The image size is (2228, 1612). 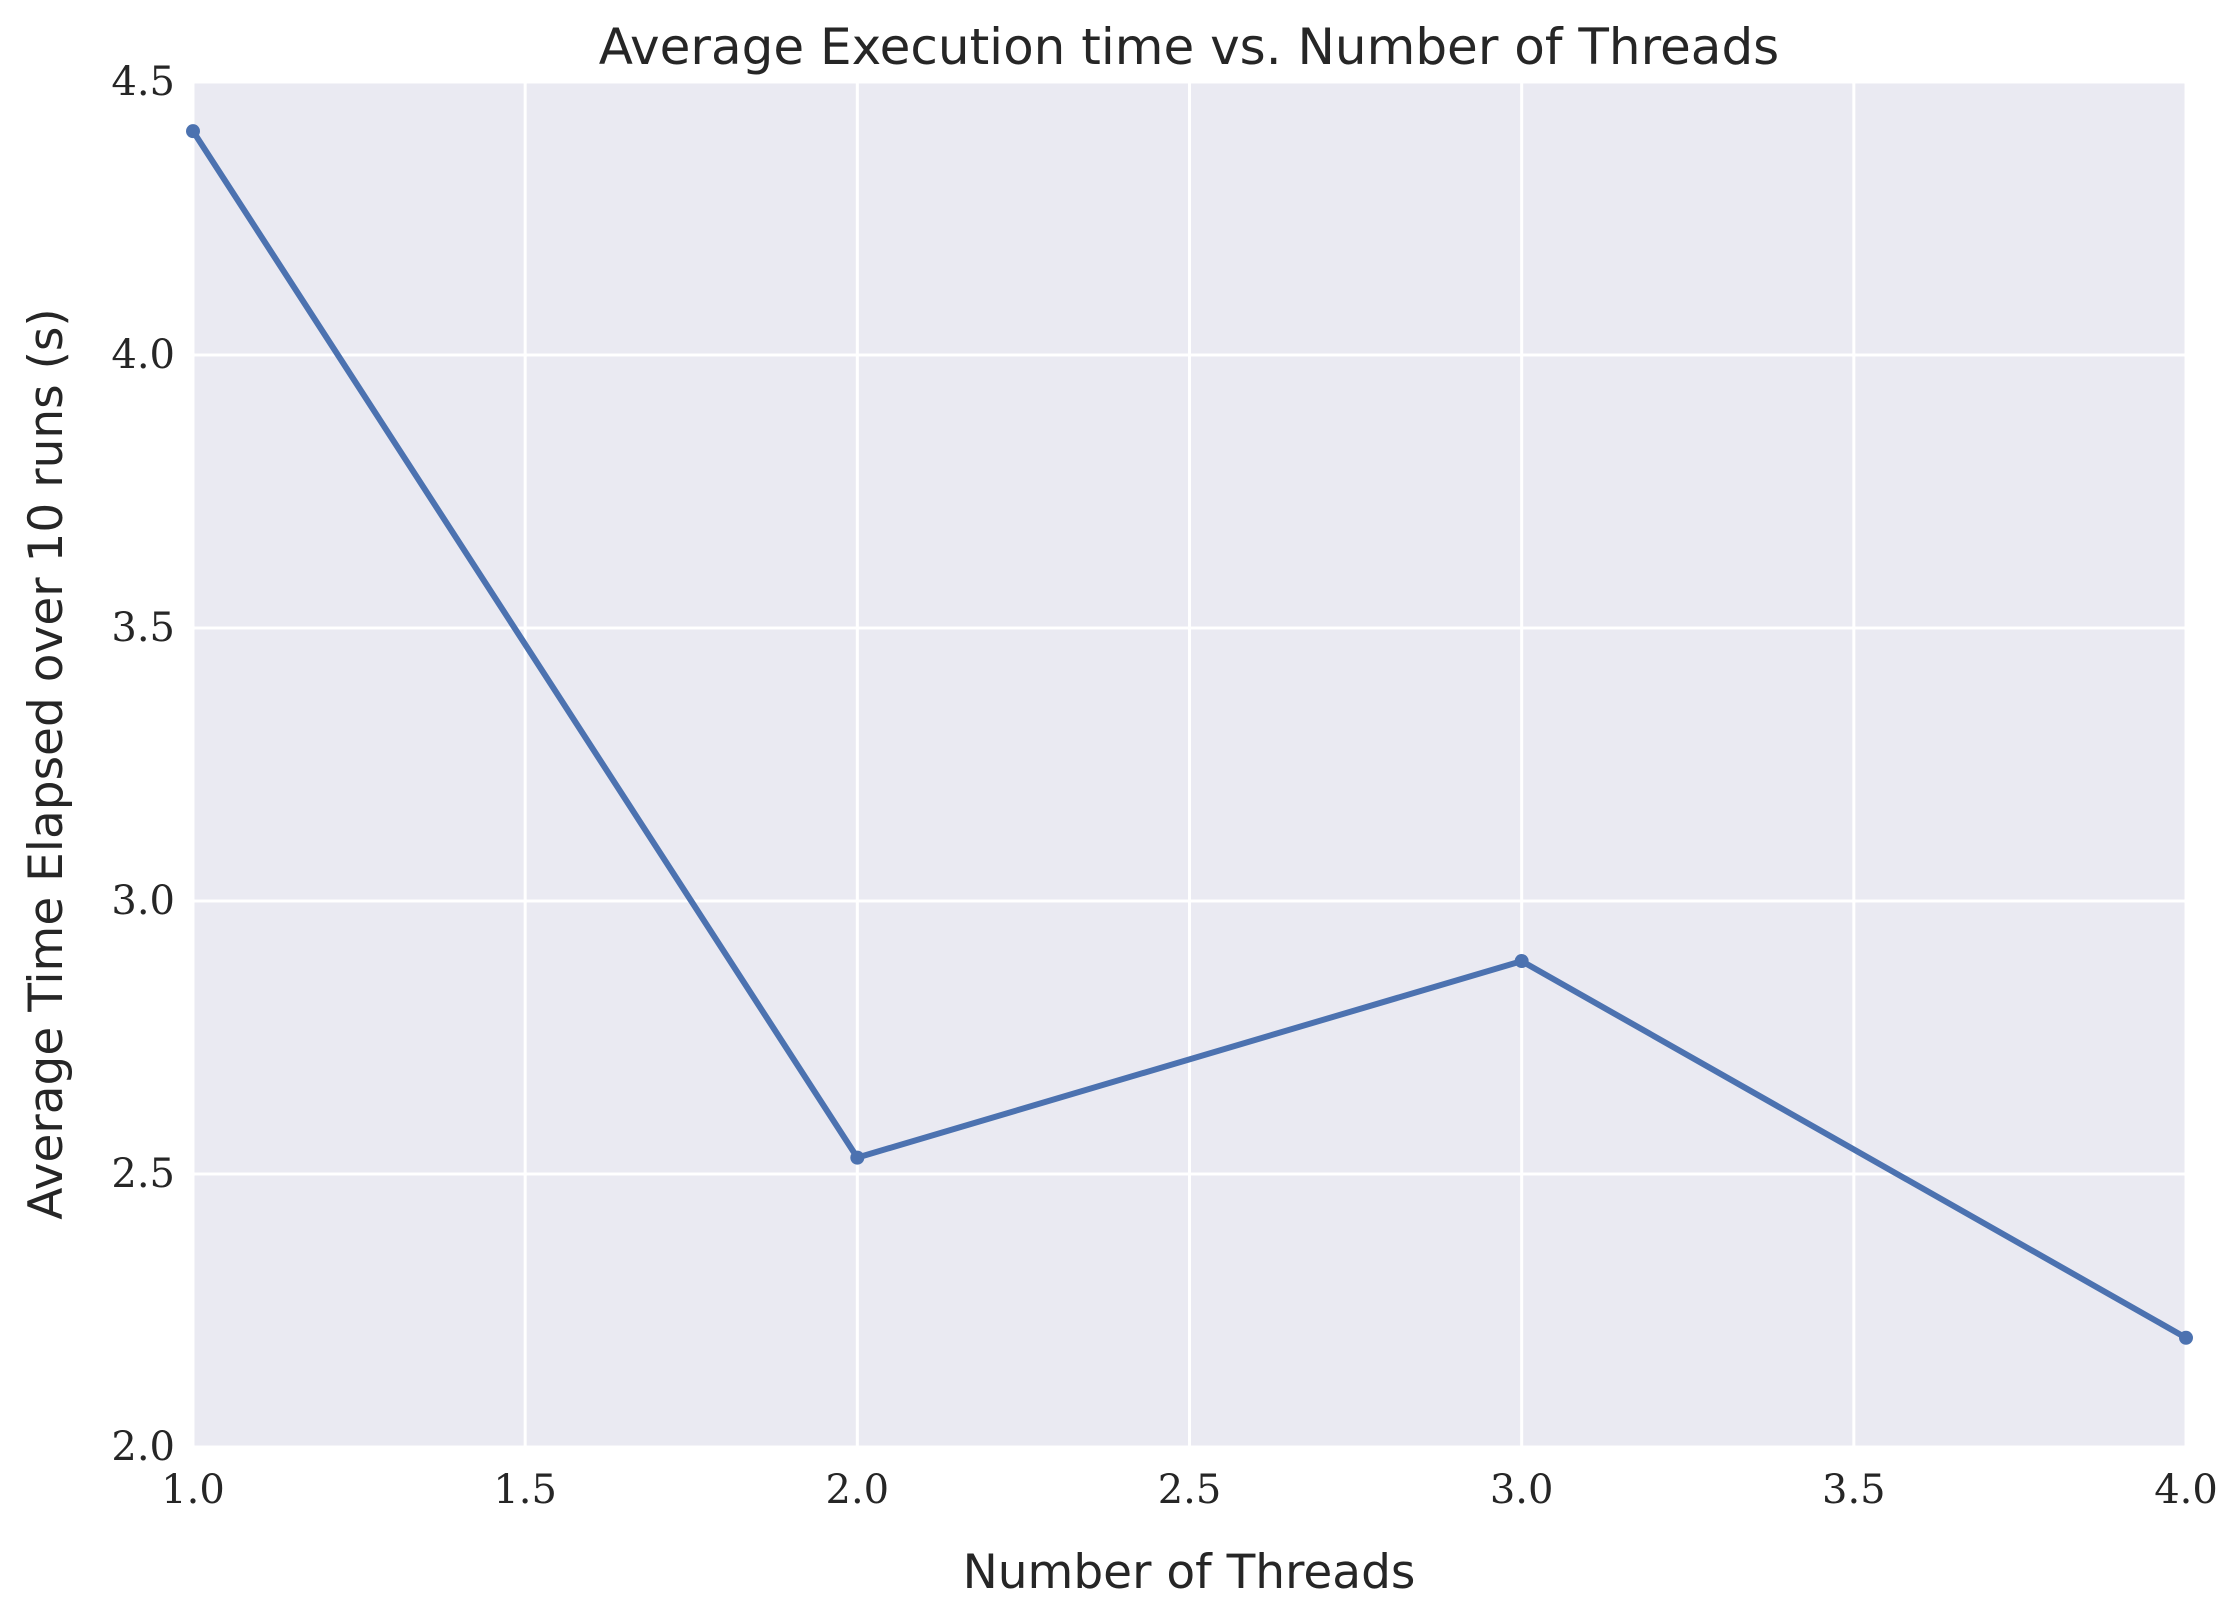 I want to click on x-tick-label: 2.0, so click(x=858, y=1490).